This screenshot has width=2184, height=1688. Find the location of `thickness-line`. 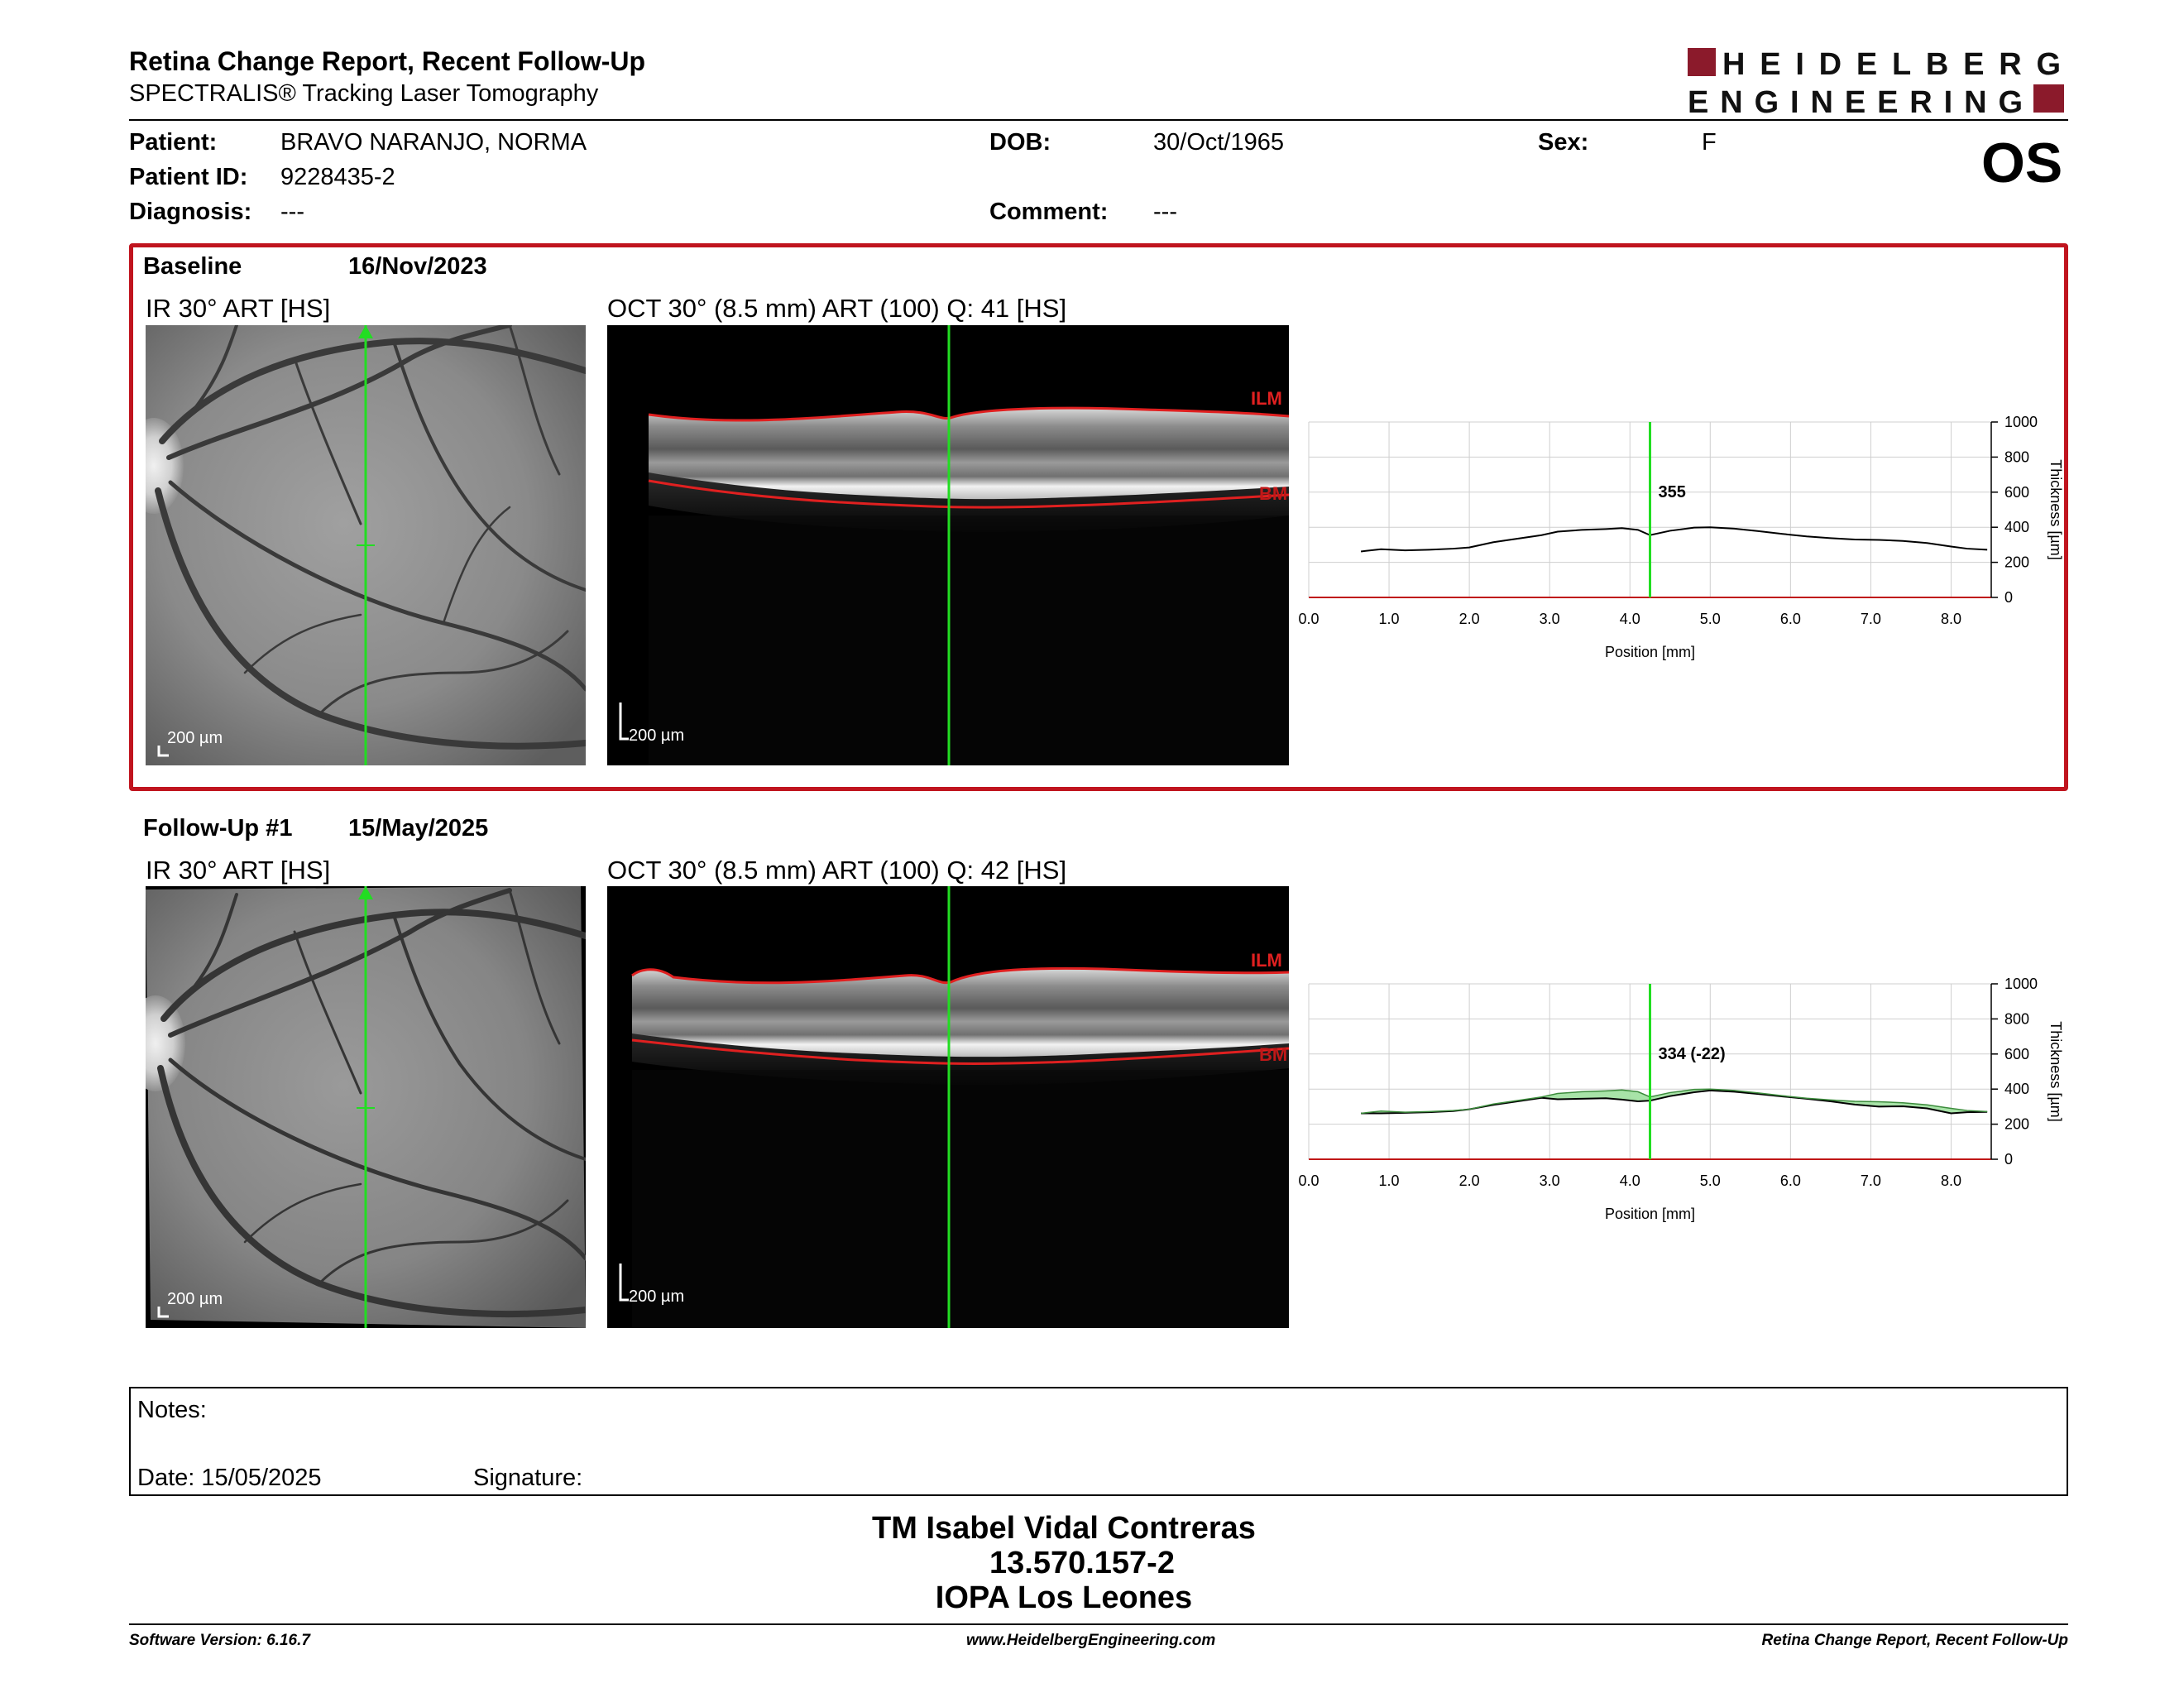

thickness-line is located at coordinates (1674, 539).